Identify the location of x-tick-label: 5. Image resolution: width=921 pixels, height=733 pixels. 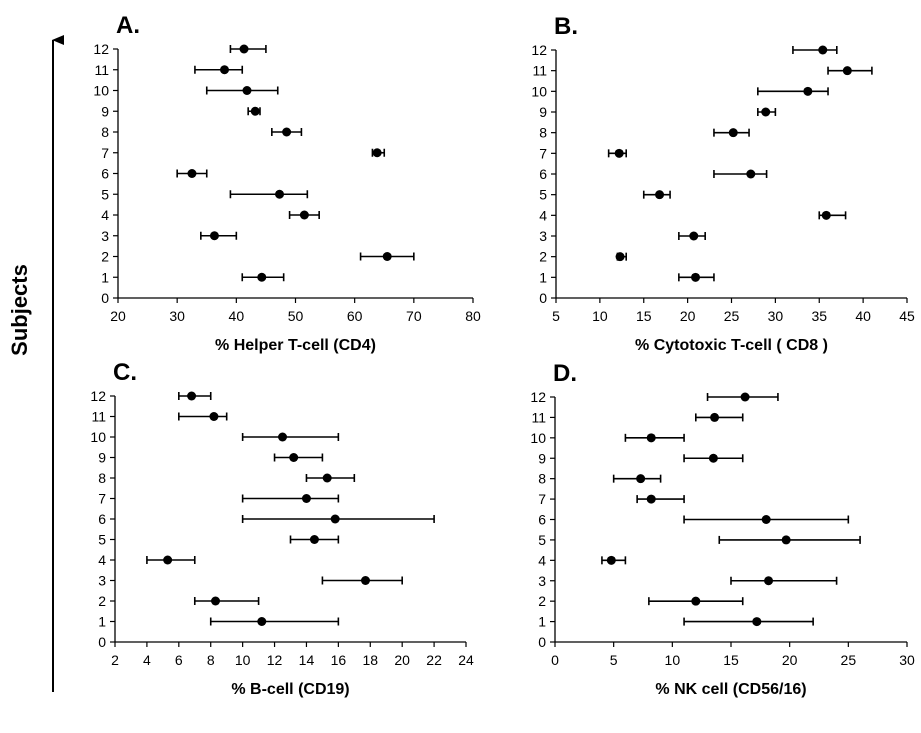
(556, 316).